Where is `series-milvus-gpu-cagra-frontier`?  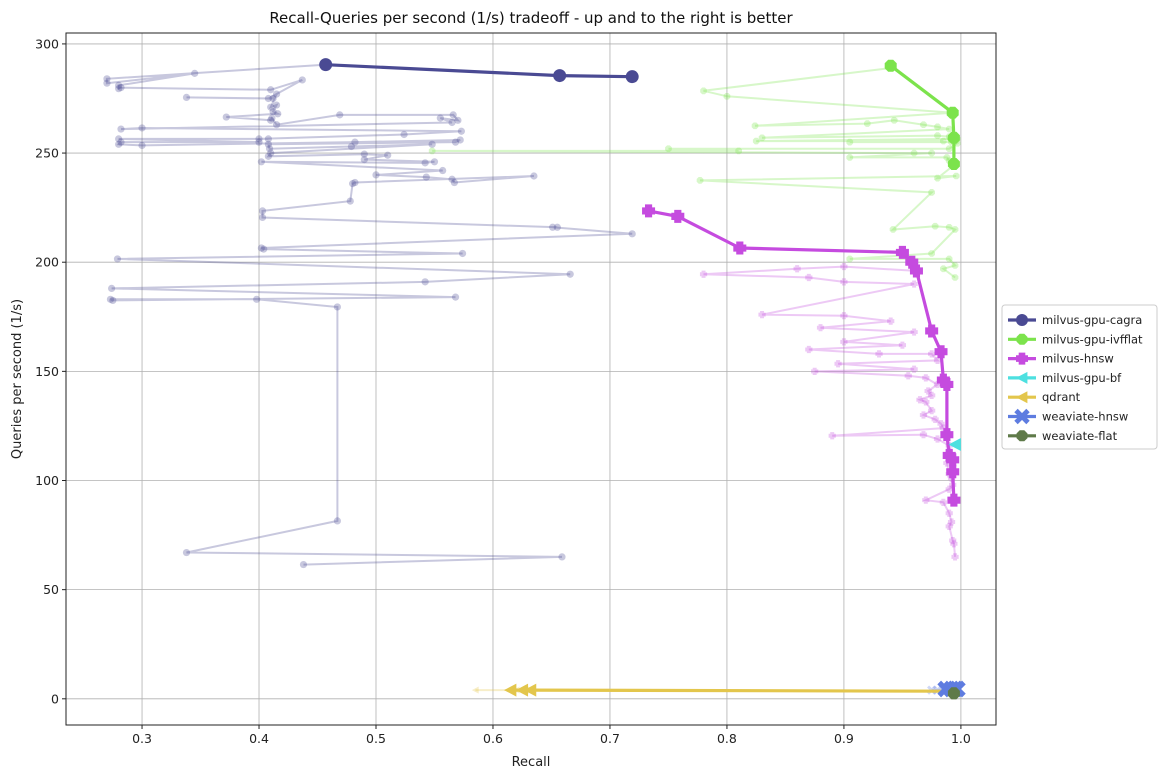
series-milvus-gpu-cagra-frontier is located at coordinates (479, 71).